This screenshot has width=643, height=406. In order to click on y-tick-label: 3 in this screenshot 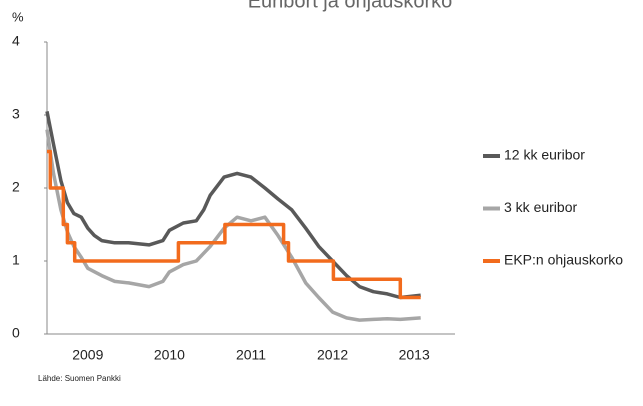, I will do `click(16, 114)`.